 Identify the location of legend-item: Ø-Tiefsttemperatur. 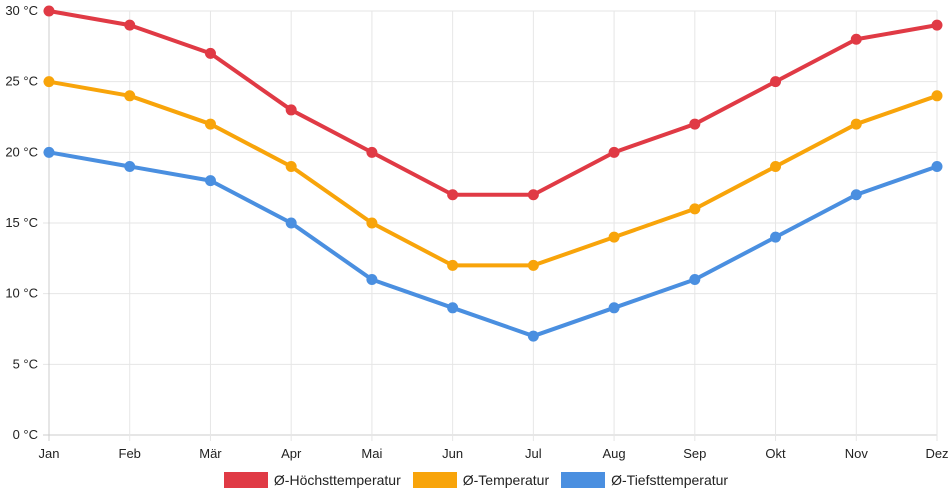
(644, 480).